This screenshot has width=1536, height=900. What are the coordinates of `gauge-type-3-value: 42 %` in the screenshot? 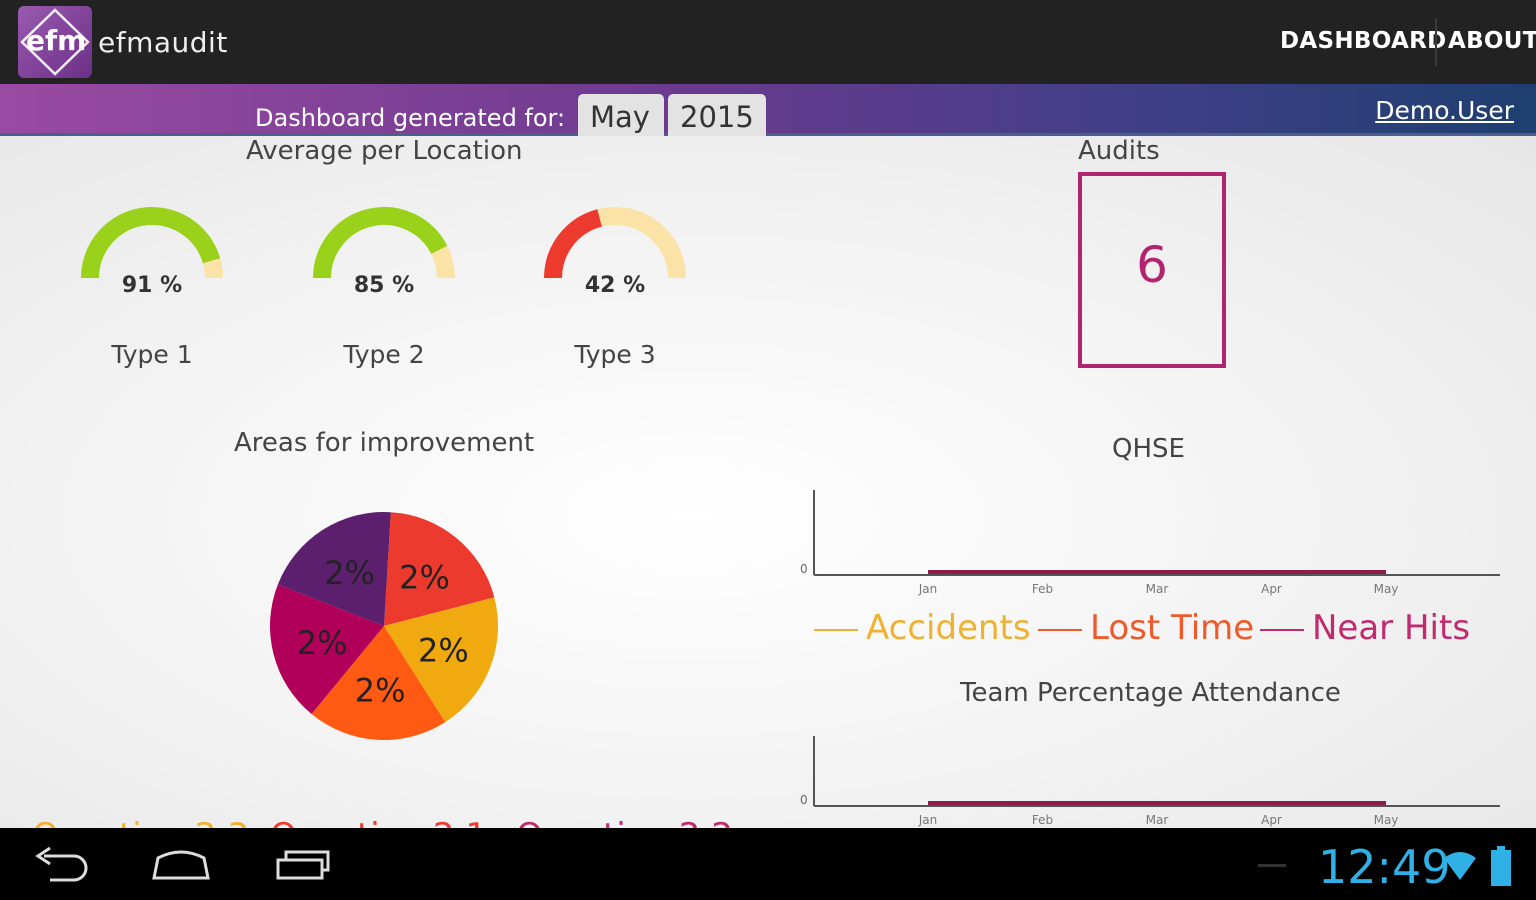 It's located at (615, 285).